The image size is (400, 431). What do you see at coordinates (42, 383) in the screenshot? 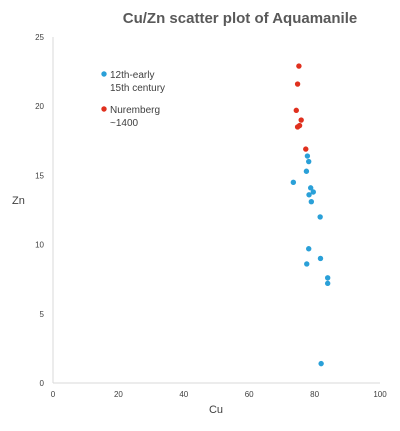
I see `y-tick-label: 0` at bounding box center [42, 383].